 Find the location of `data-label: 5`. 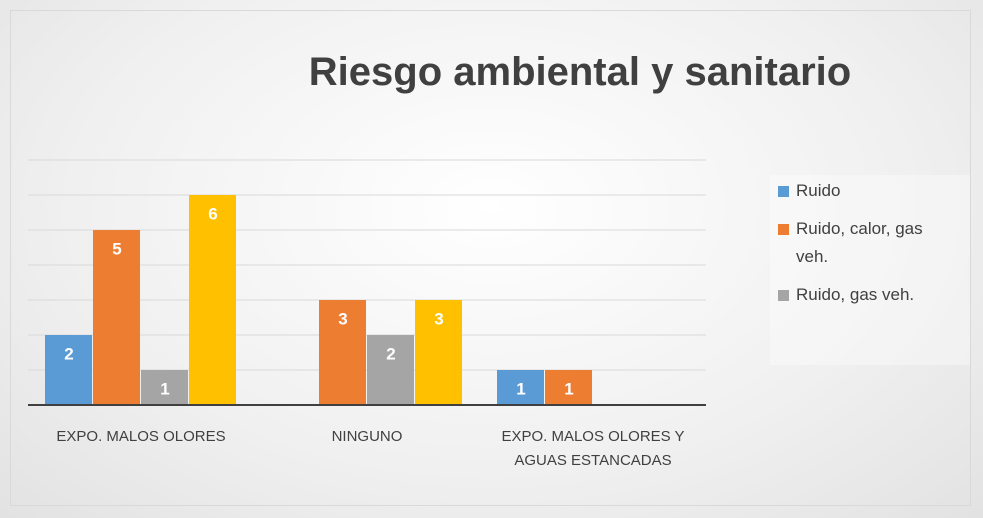

data-label: 5 is located at coordinates (116, 248).